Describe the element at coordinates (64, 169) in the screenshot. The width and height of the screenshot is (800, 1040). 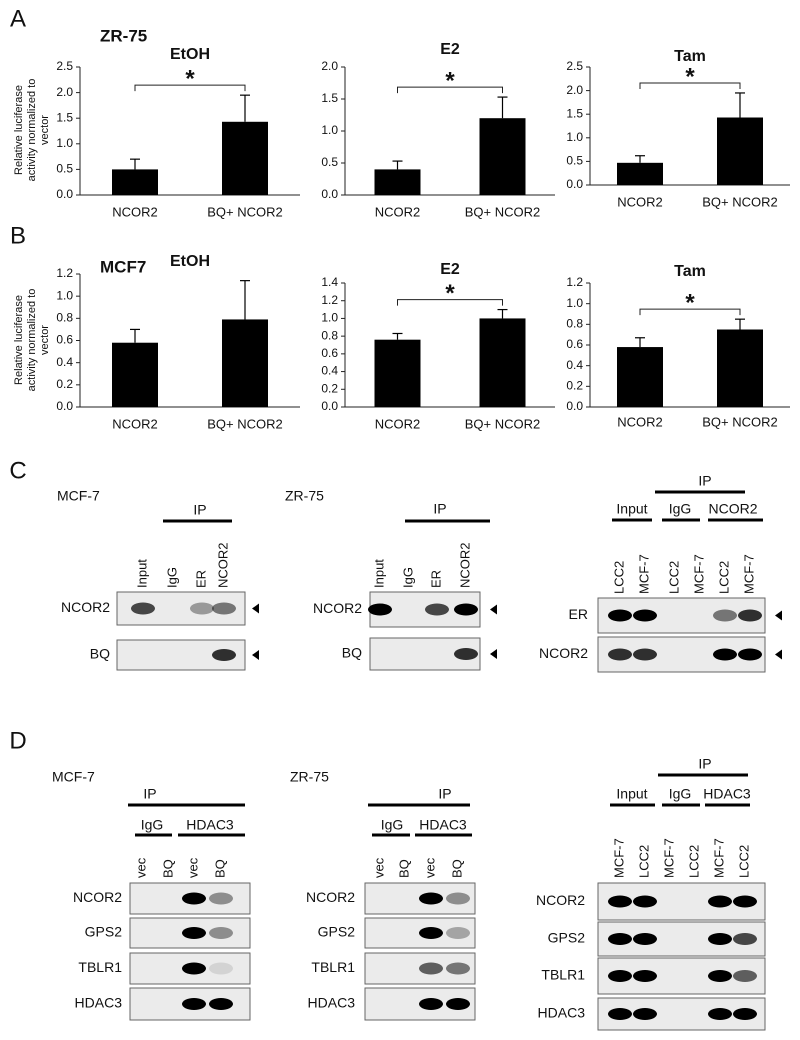
I see `y-tick-label: 0.5` at that location.